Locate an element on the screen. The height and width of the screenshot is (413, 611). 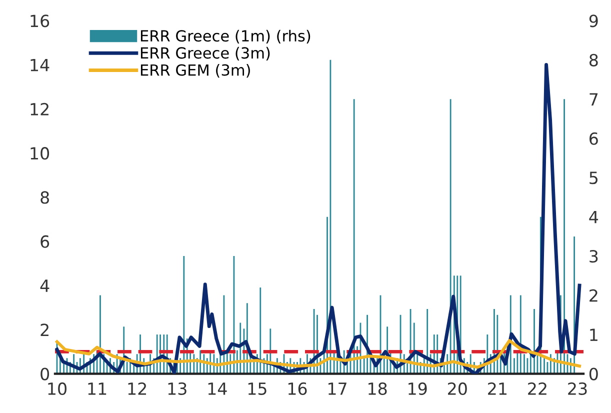
x-tick-label: 17 is located at coordinates (337, 388).